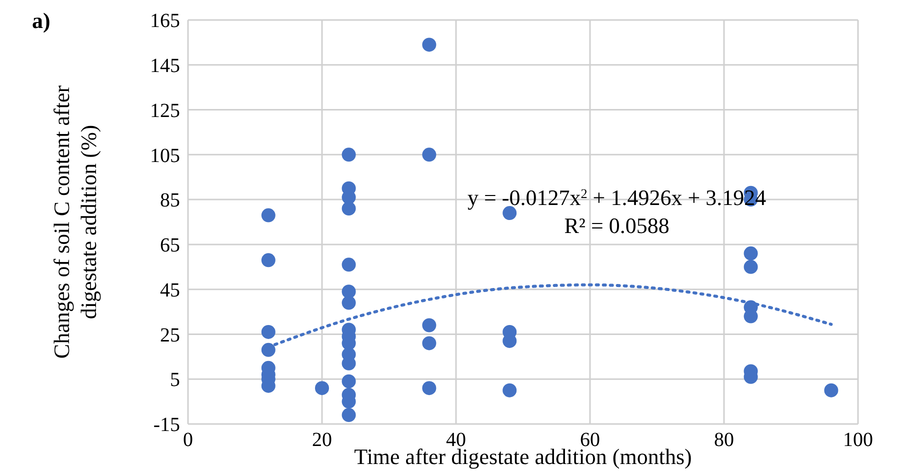  What do you see at coordinates (170, 201) in the screenshot?
I see `y-tick-label: 85` at bounding box center [170, 201].